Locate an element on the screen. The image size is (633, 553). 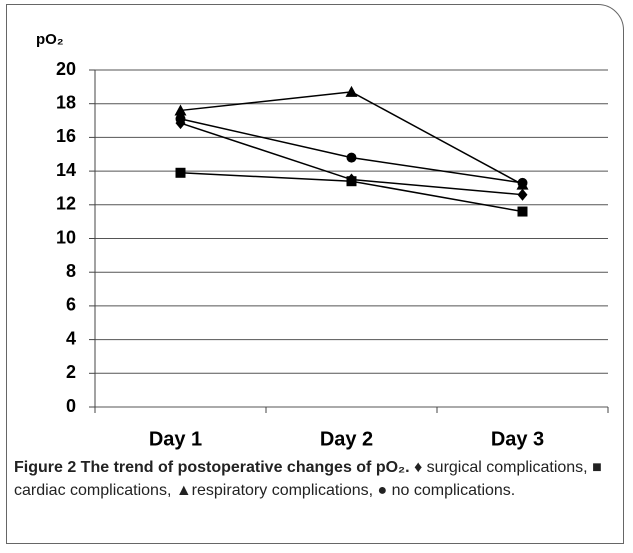
y-tick-label: 12 is located at coordinates (66, 204).